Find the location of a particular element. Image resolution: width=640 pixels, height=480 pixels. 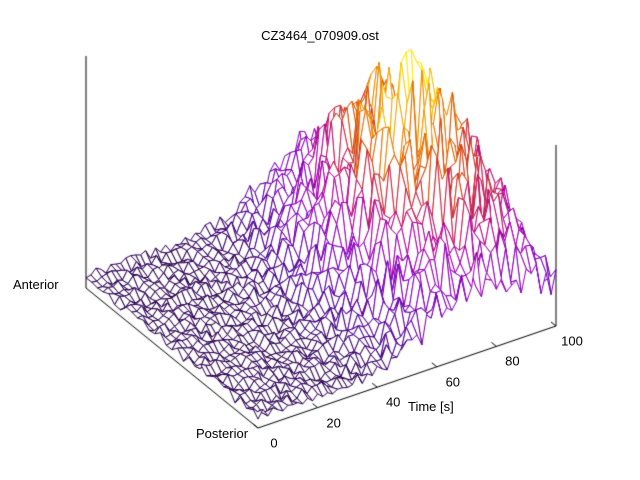

anterior-axis-label: Anterior is located at coordinates (36, 284).